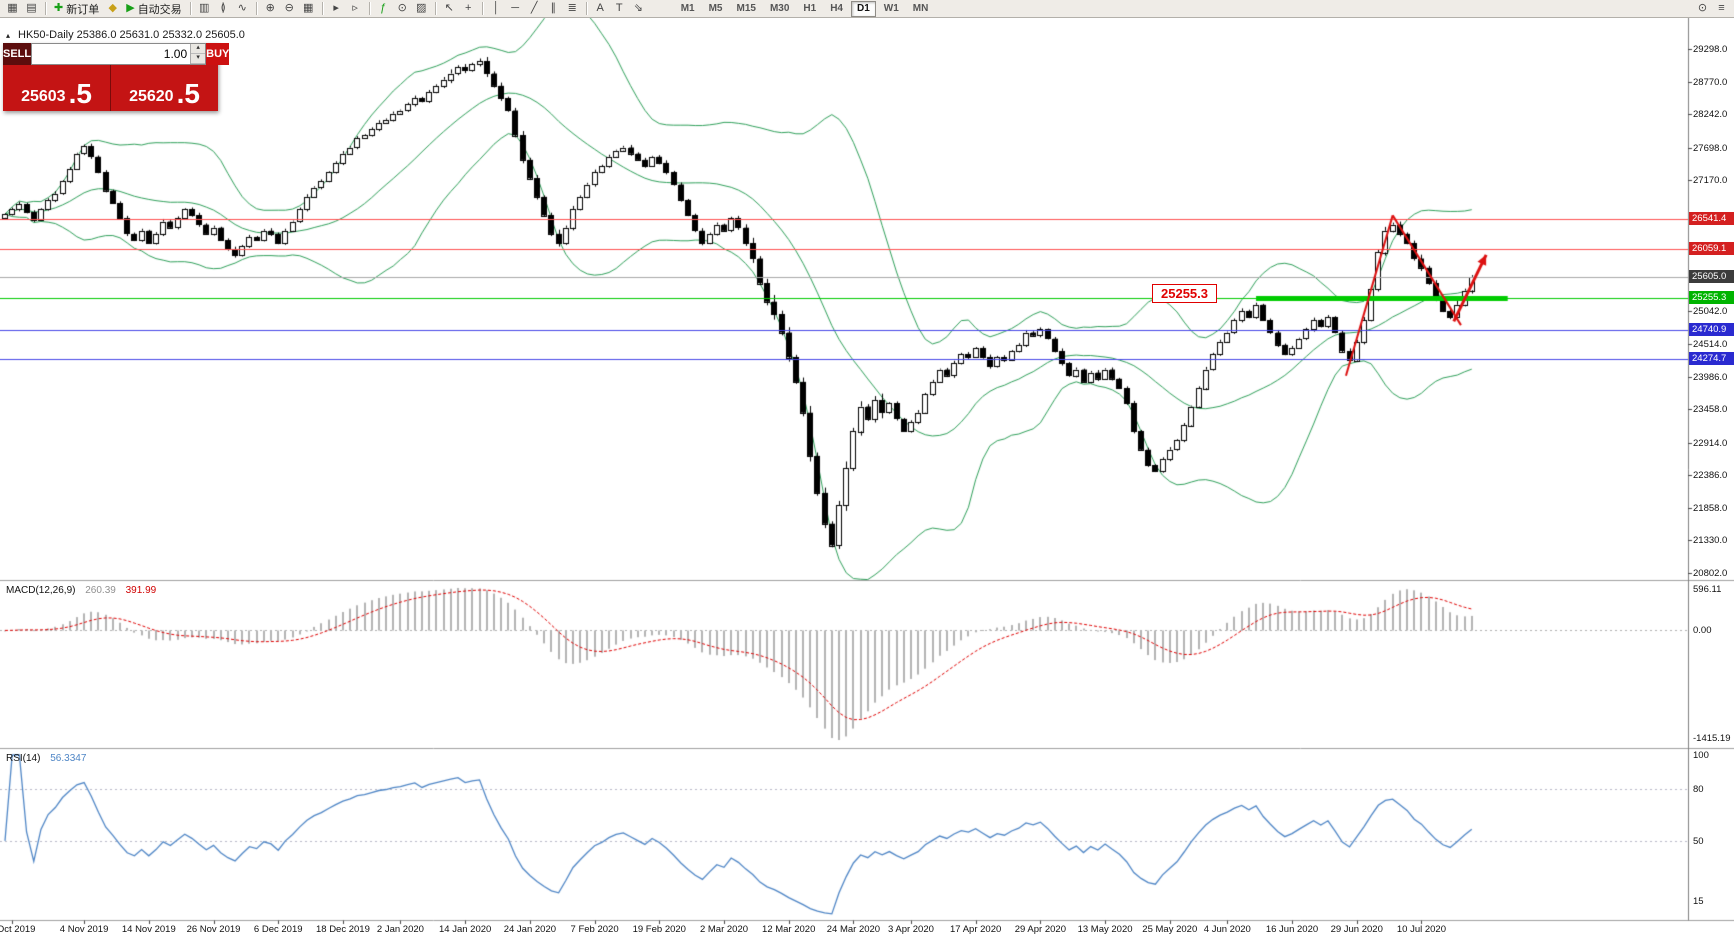  I want to click on metaeditor-button: ◆, so click(112, 9).